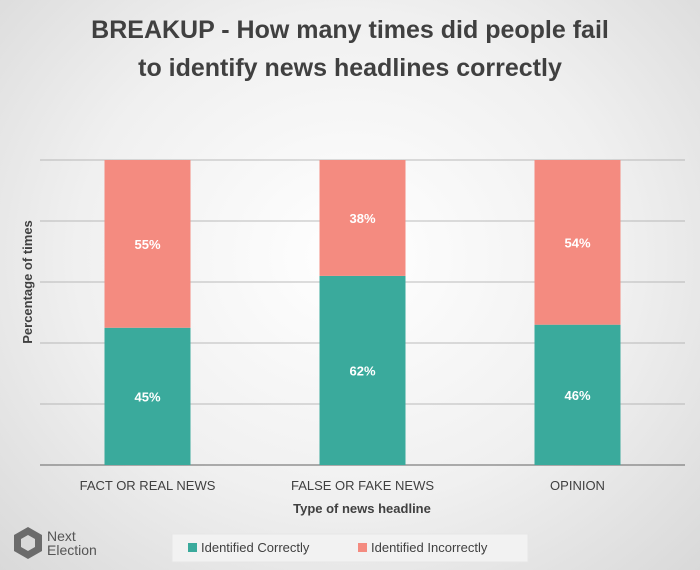 The height and width of the screenshot is (570, 700). What do you see at coordinates (362, 485) in the screenshot?
I see `category-label: FALSE OR FAKE NEWS` at bounding box center [362, 485].